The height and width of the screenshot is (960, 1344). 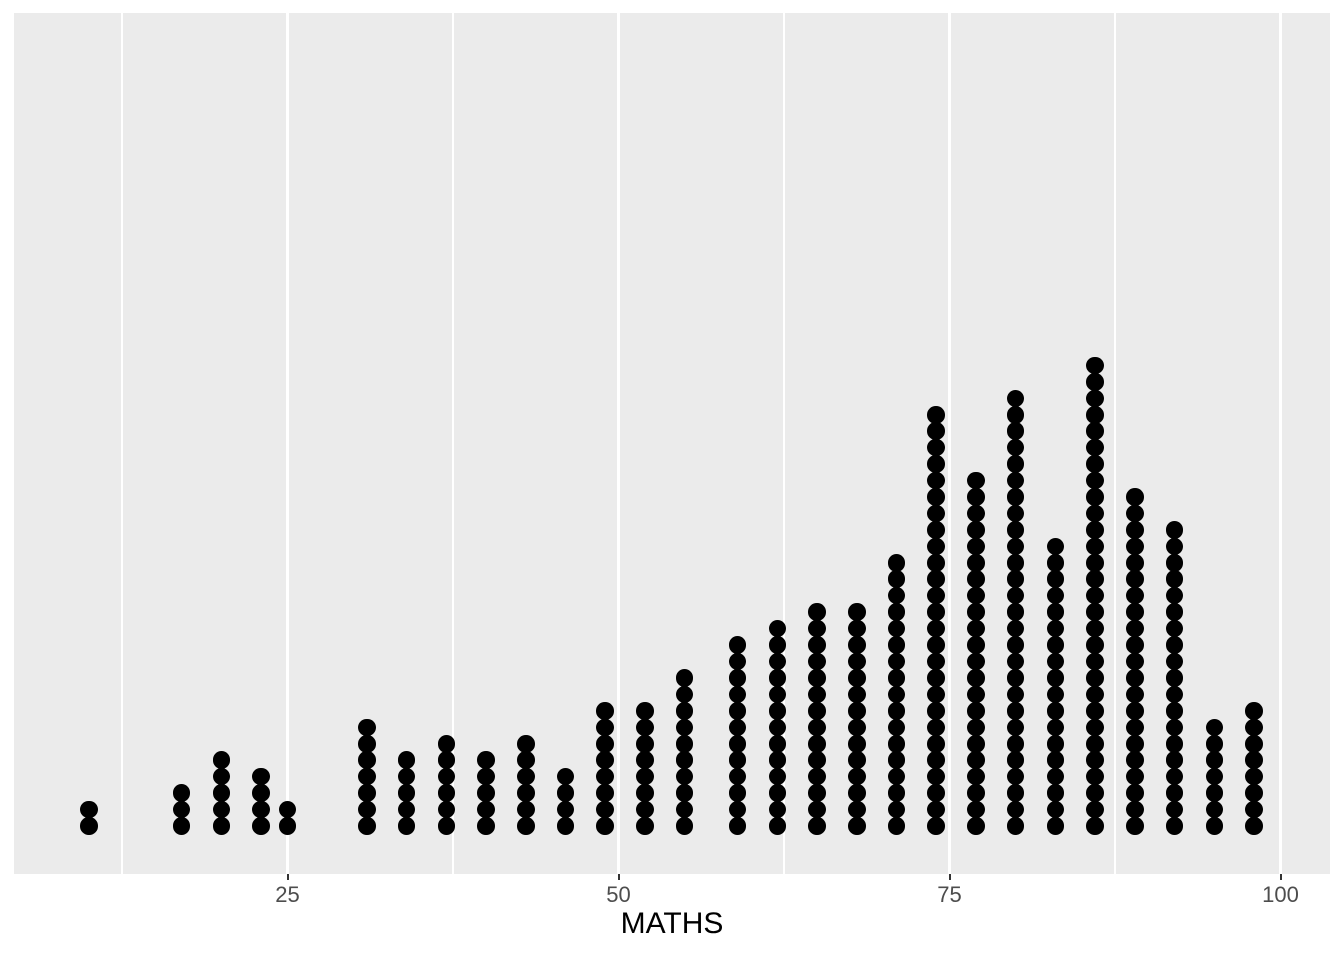 I want to click on x-tick-label: 50, so click(x=618, y=894).